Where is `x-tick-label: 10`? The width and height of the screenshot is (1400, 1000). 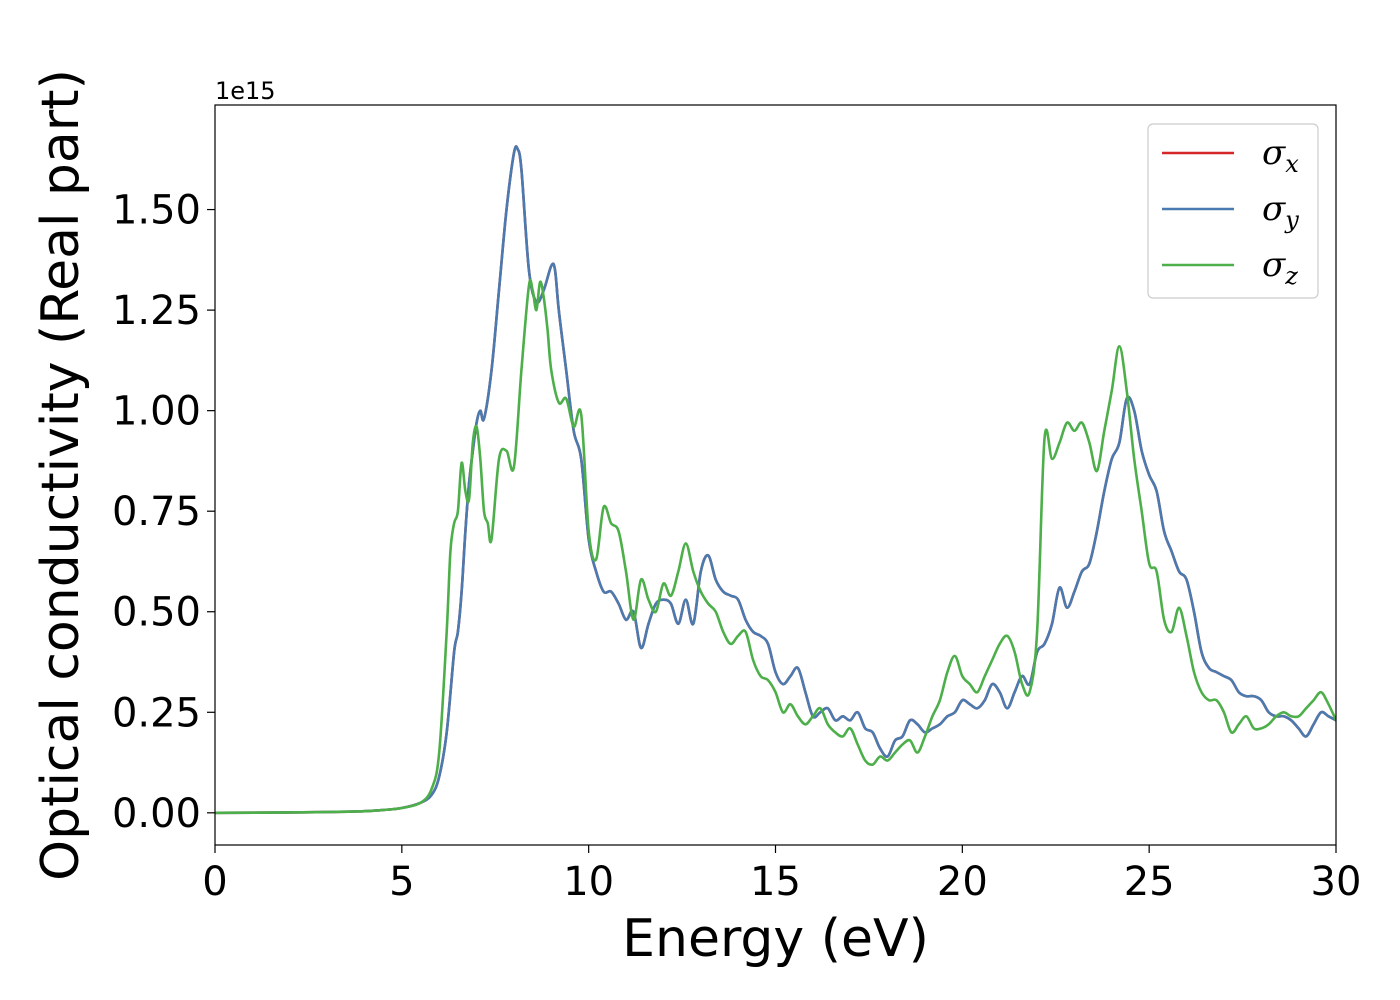 x-tick-label: 10 is located at coordinates (588, 882).